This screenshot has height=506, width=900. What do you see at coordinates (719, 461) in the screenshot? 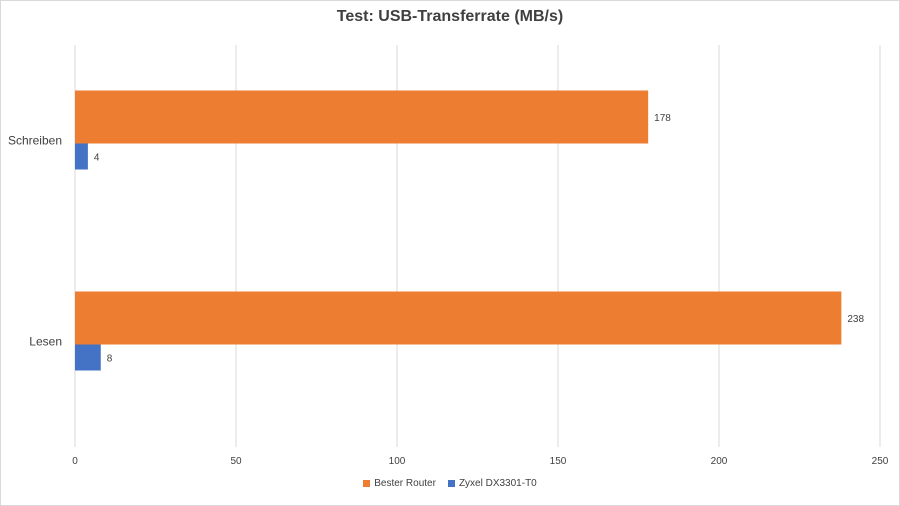
I see `x-tick-label: 200` at bounding box center [719, 461].